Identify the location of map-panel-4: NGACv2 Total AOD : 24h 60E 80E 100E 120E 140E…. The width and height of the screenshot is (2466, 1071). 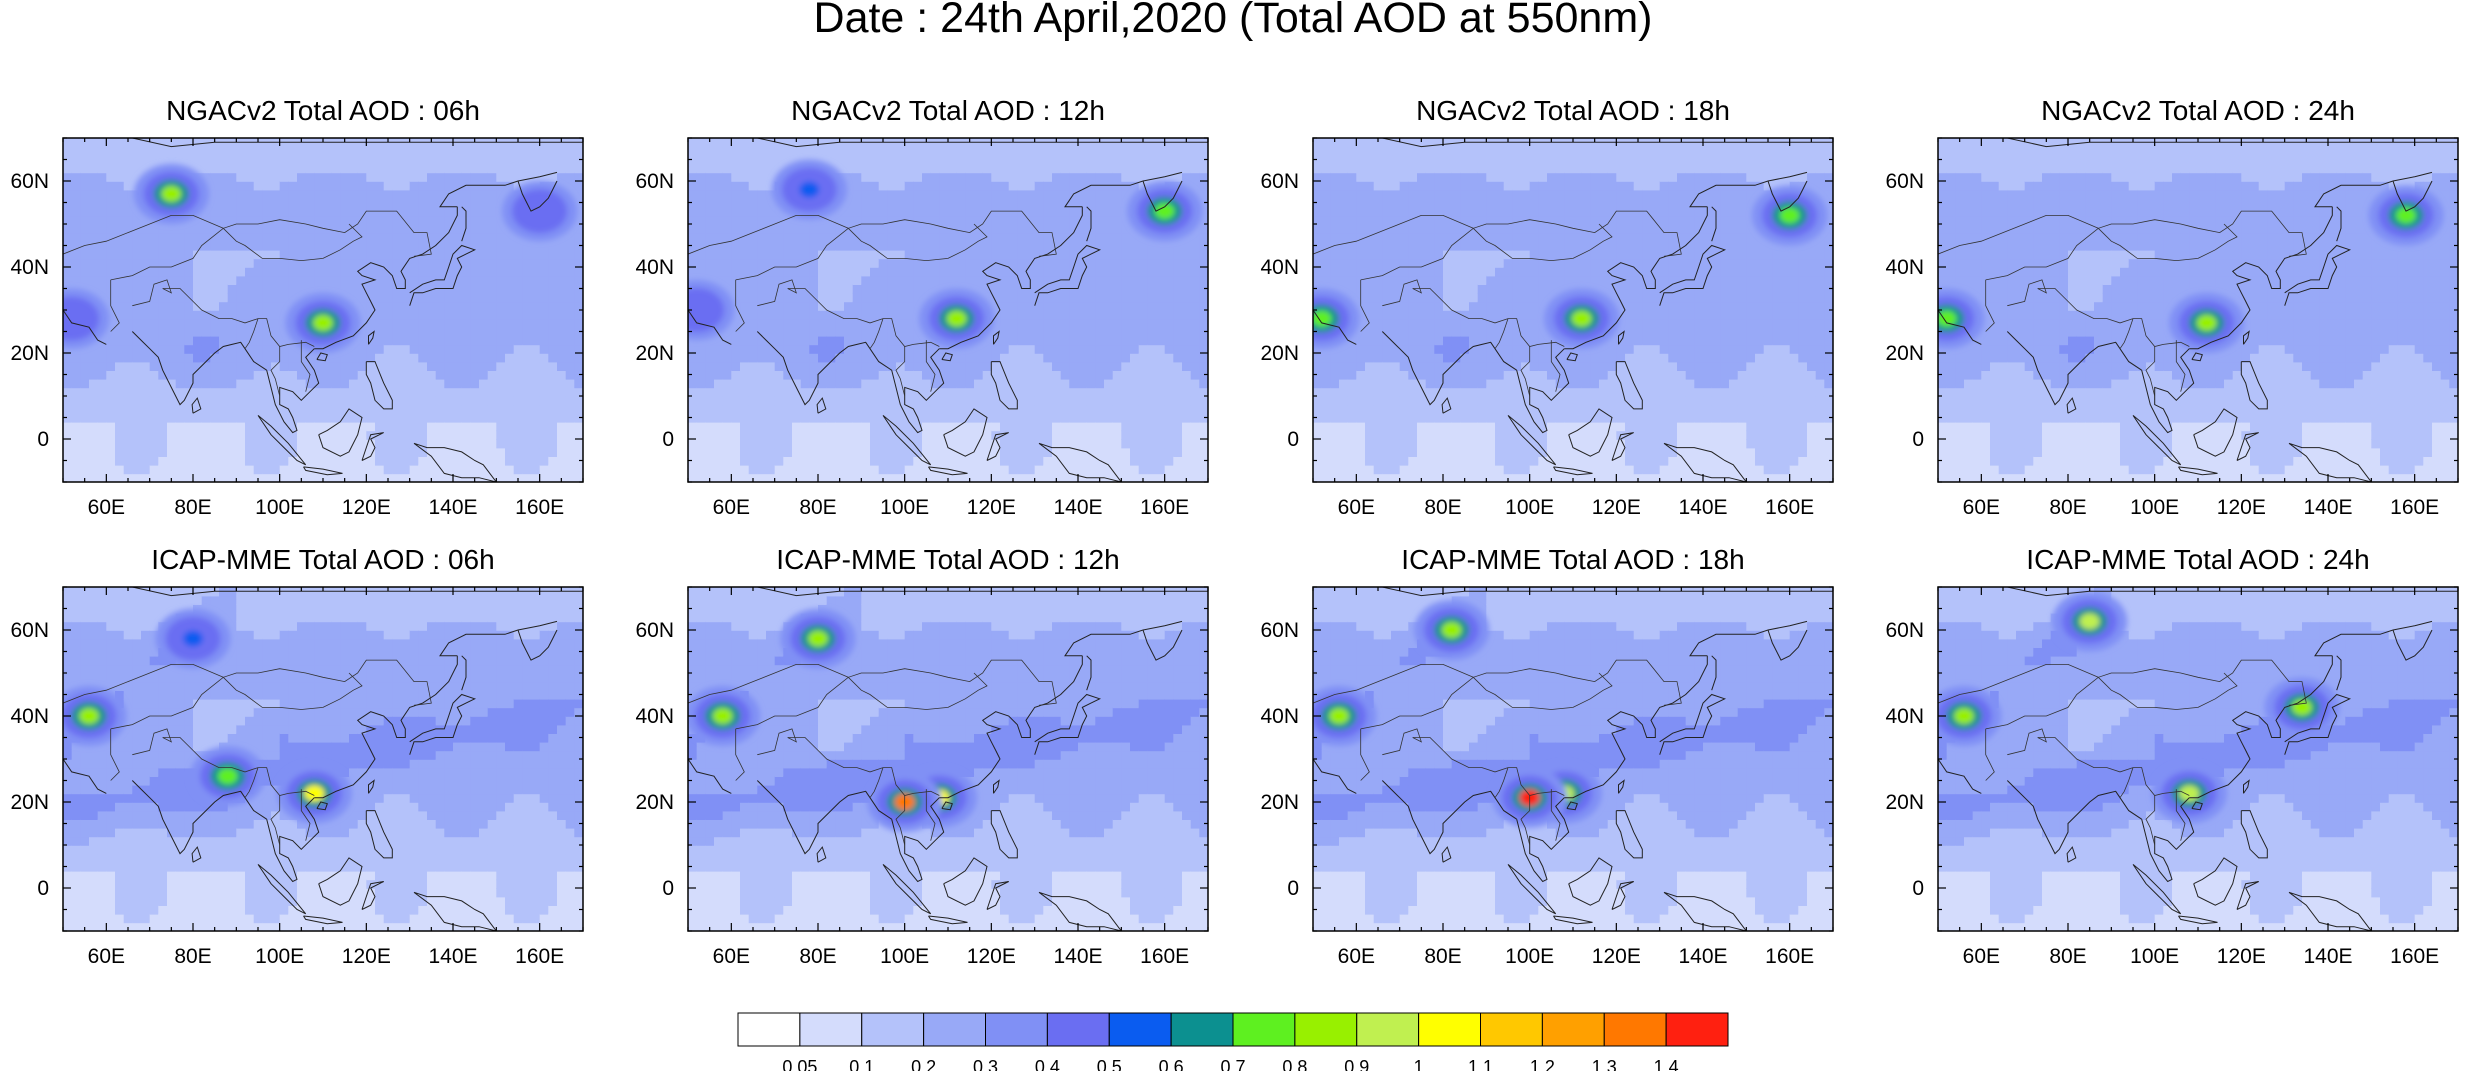
(2172, 307).